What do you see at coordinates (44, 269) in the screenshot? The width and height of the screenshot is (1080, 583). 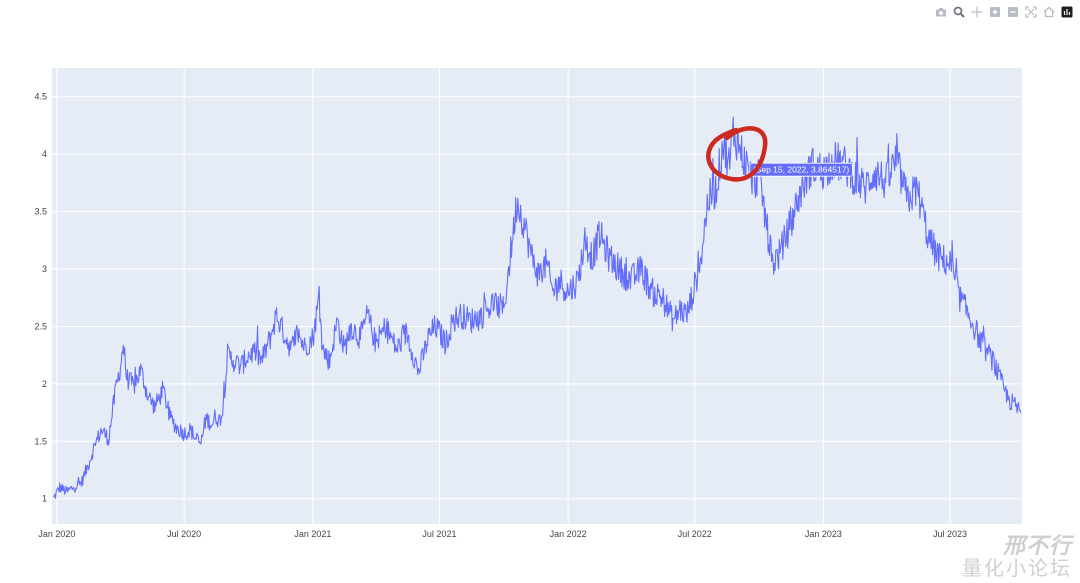 I see `y-tick-label: 3` at bounding box center [44, 269].